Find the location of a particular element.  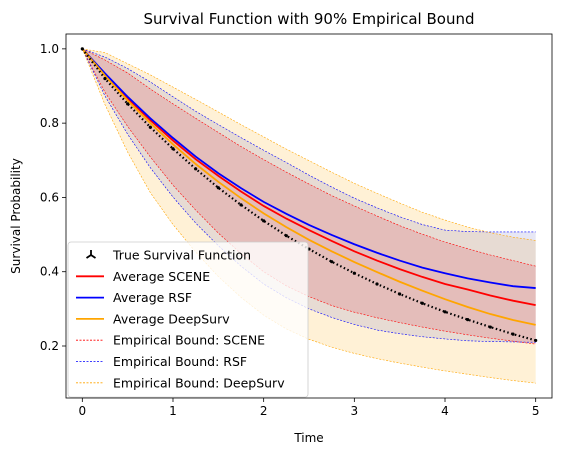

legend-label-average-scene: Average SCENE is located at coordinates (161, 276).